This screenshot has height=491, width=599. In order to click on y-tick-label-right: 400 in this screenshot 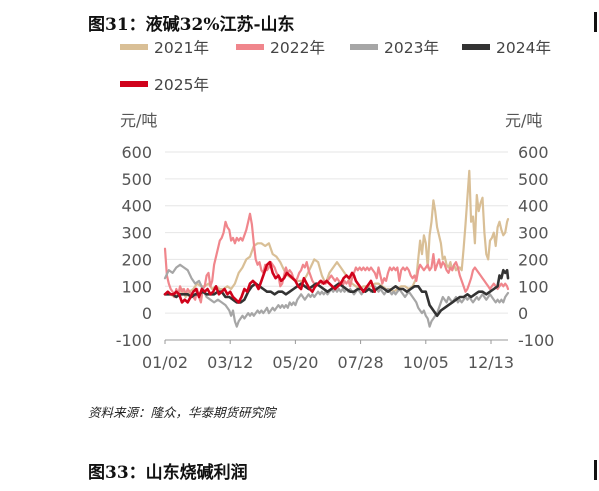, I will do `click(533, 206)`.